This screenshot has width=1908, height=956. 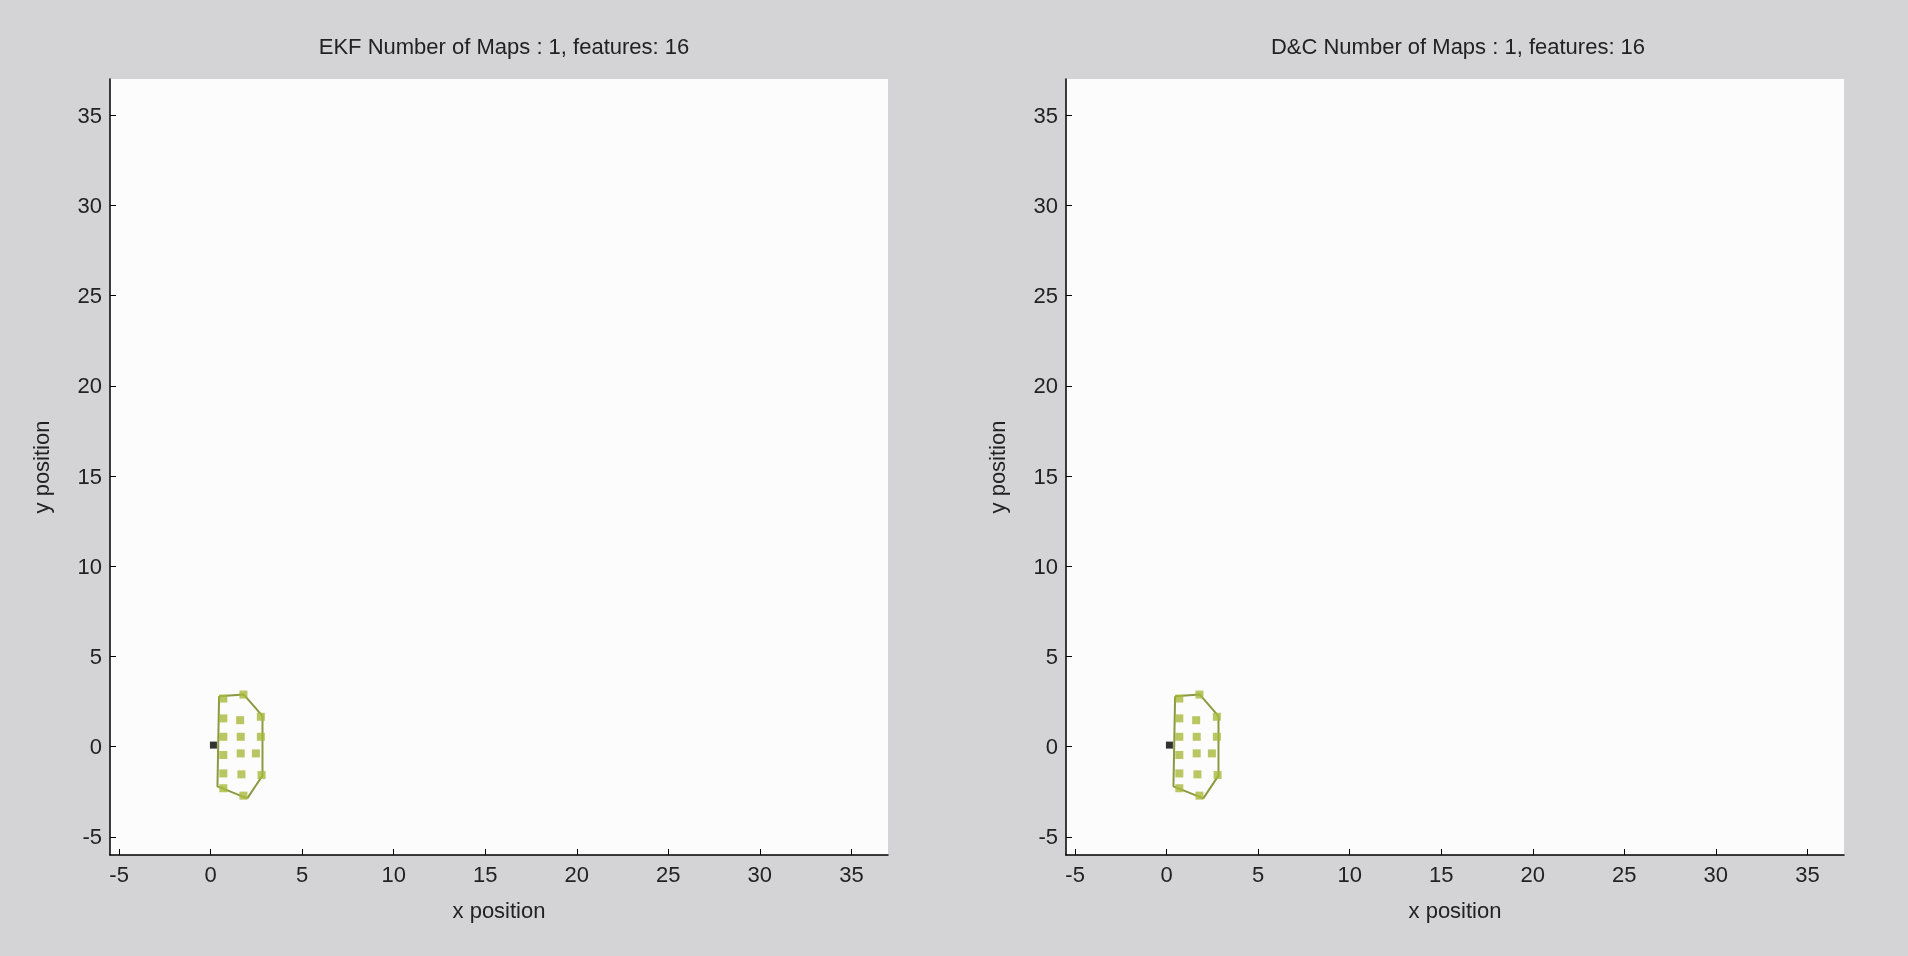 What do you see at coordinates (504, 46) in the screenshot?
I see `chart-title: EKF Number of Maps : 1, features: 16` at bounding box center [504, 46].